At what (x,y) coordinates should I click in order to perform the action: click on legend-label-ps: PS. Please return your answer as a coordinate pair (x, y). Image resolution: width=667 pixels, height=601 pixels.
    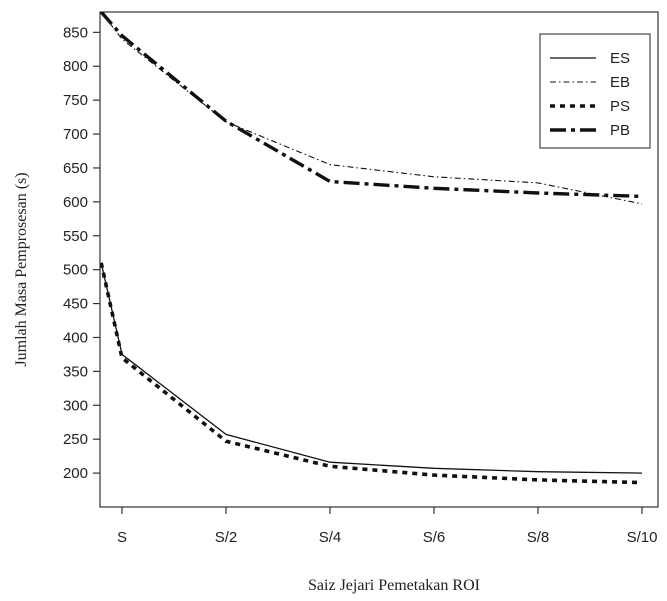
    Looking at the image, I should click on (620, 106).